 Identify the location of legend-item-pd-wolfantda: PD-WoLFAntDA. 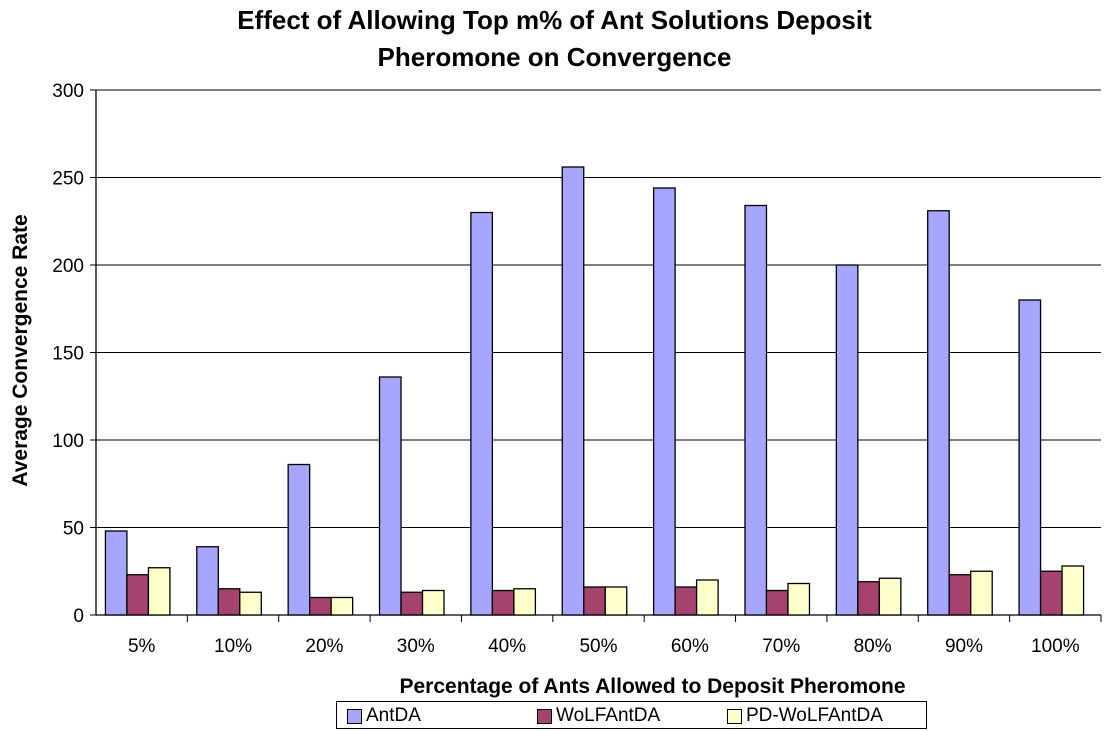
(805, 716).